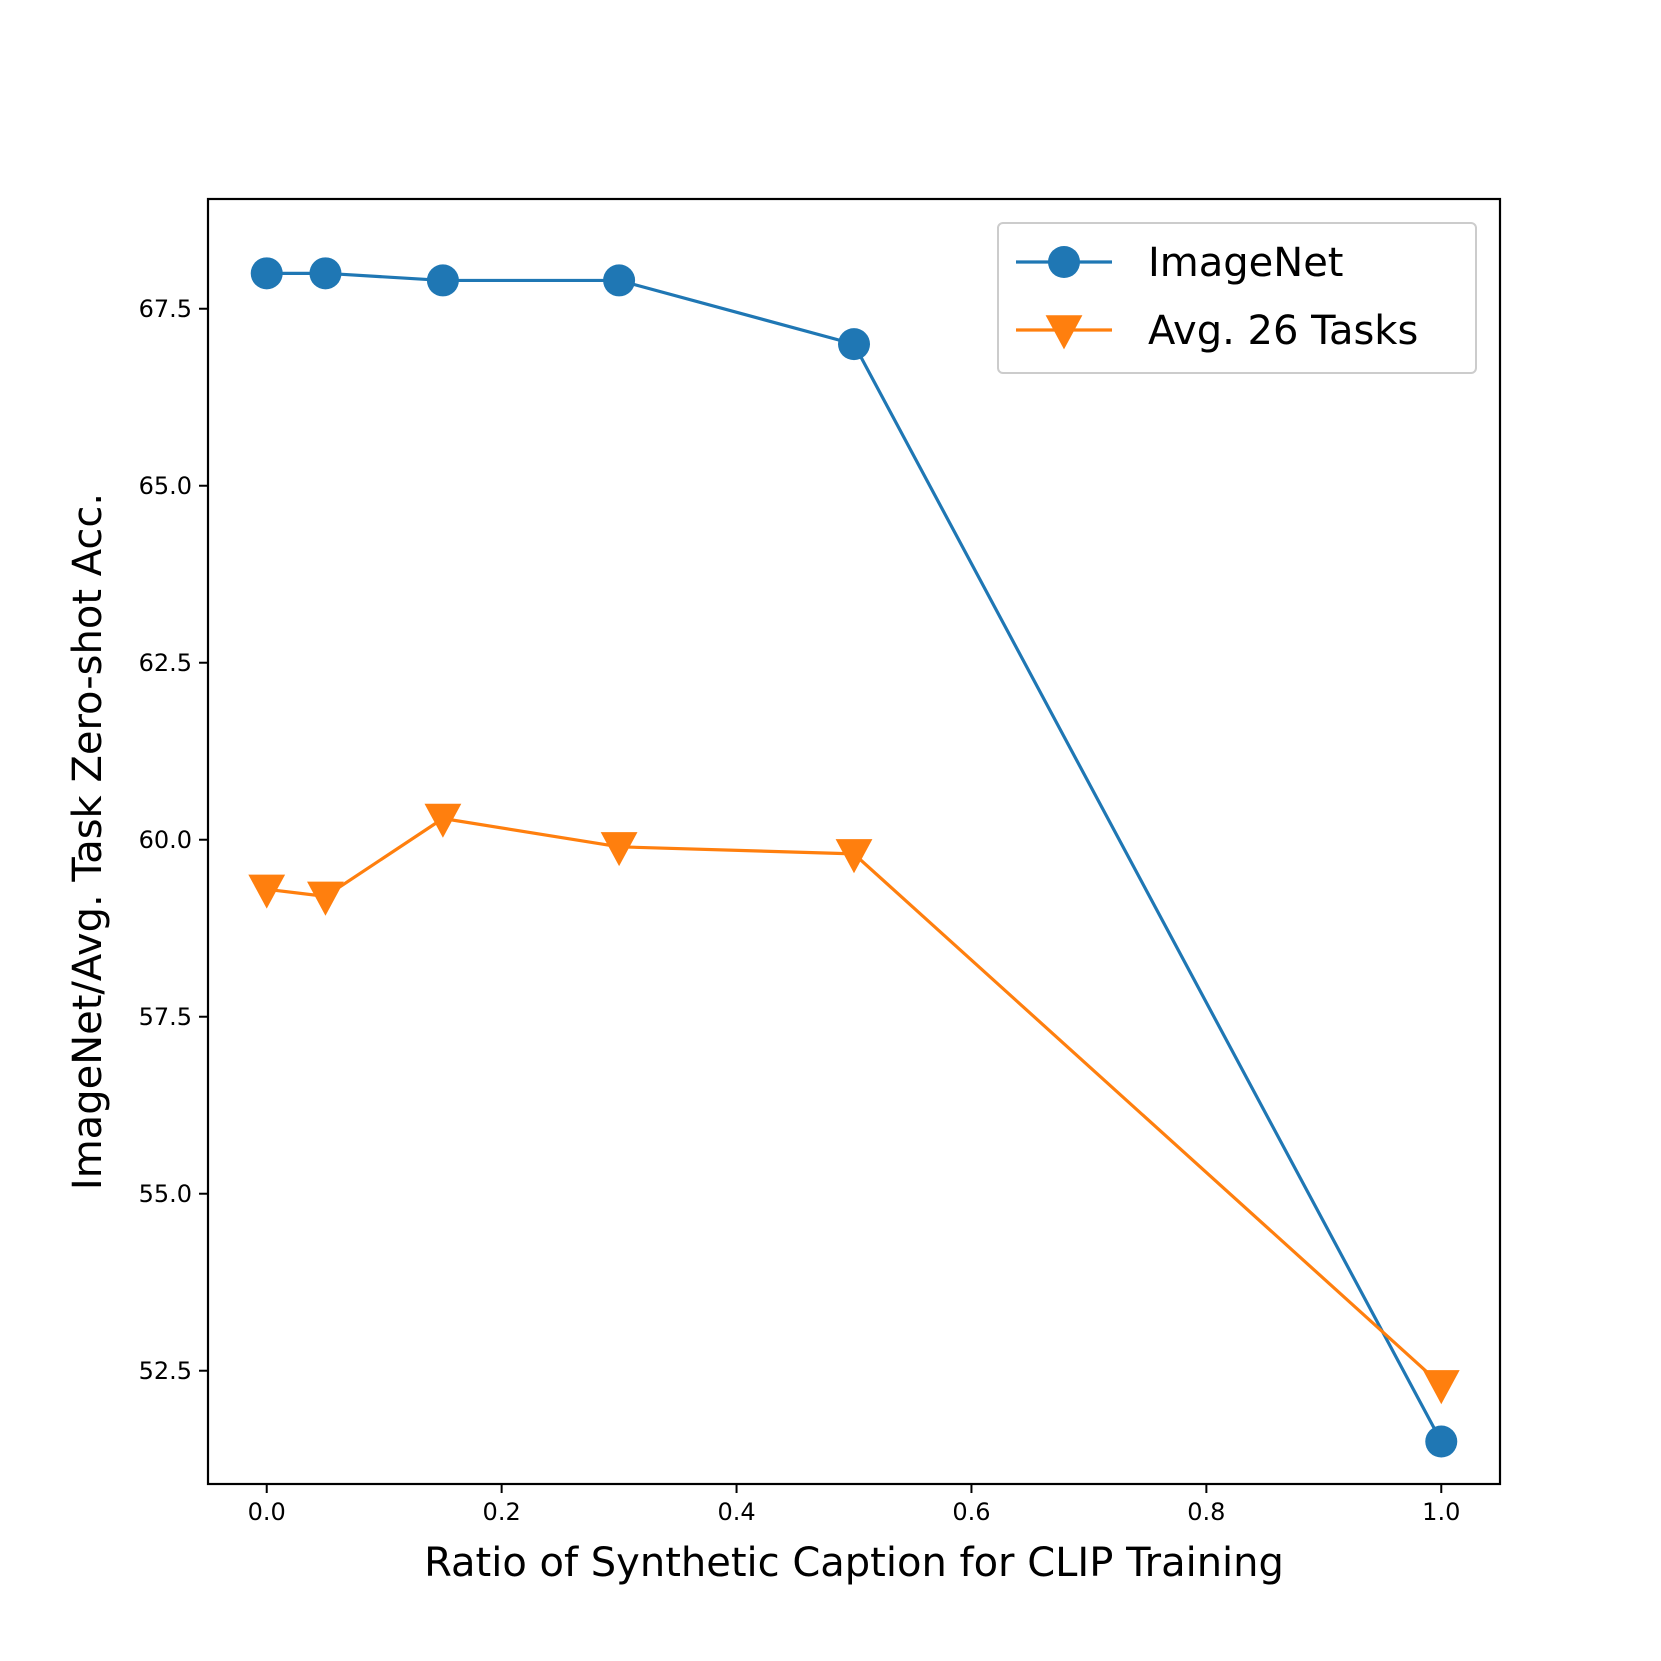  What do you see at coordinates (971, 1512) in the screenshot?
I see `x-tick-label: 0.6` at bounding box center [971, 1512].